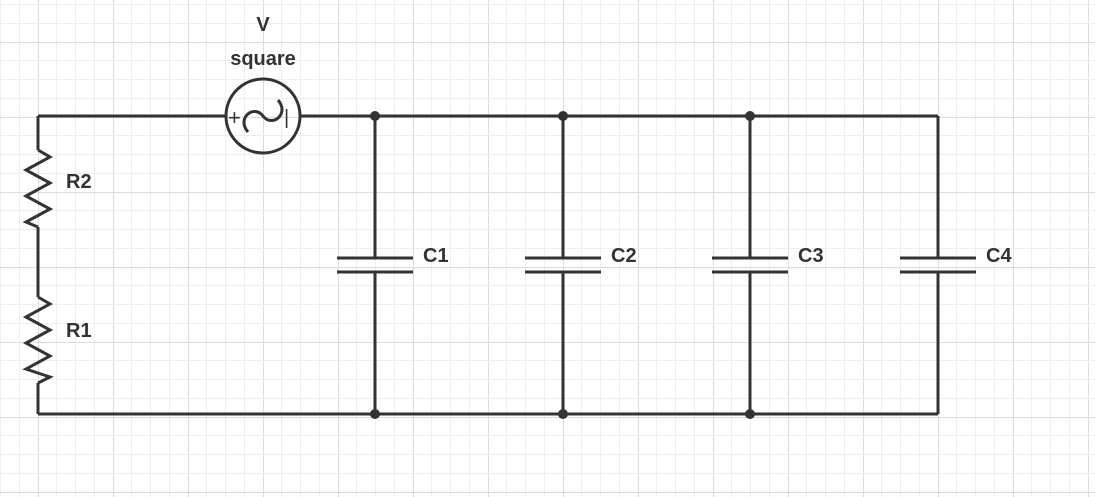  Describe the element at coordinates (286, 118) in the screenshot. I see `minus-symbol: |` at that location.